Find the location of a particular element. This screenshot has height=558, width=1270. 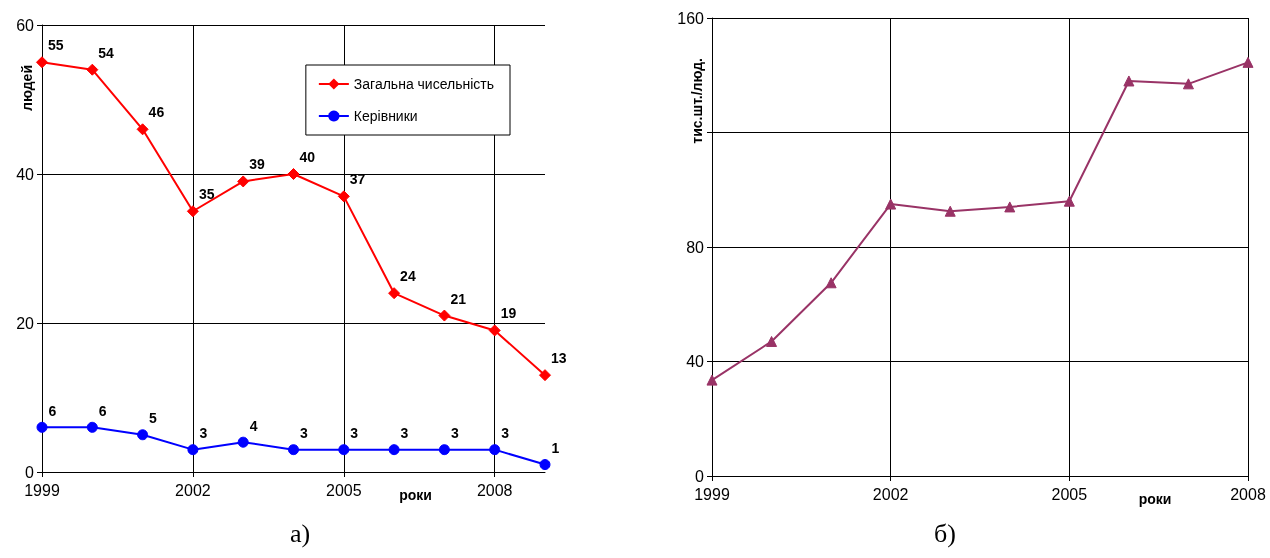

data-label: 40 is located at coordinates (307, 157).